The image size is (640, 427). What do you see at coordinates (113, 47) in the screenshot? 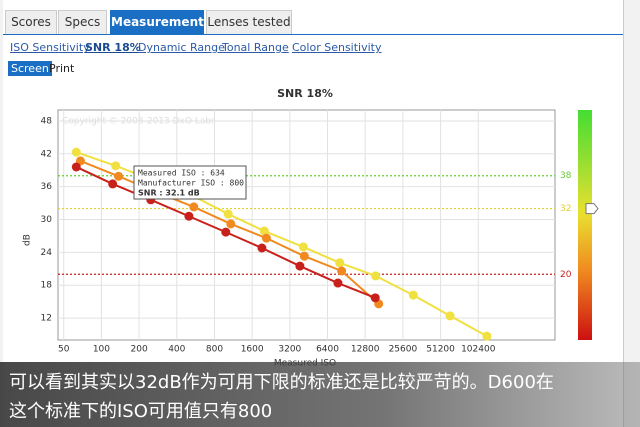
I see `subtab-active: SNR 18%` at bounding box center [113, 47].